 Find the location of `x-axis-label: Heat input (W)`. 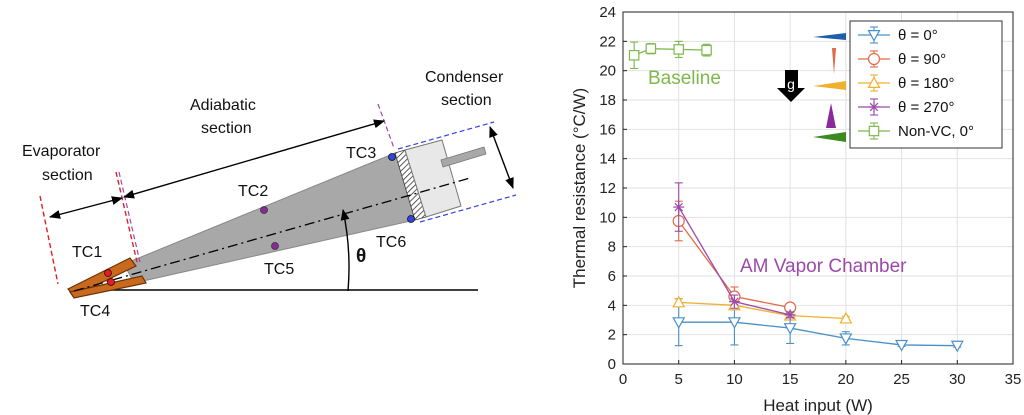

x-axis-label: Heat input (W) is located at coordinates (818, 405).